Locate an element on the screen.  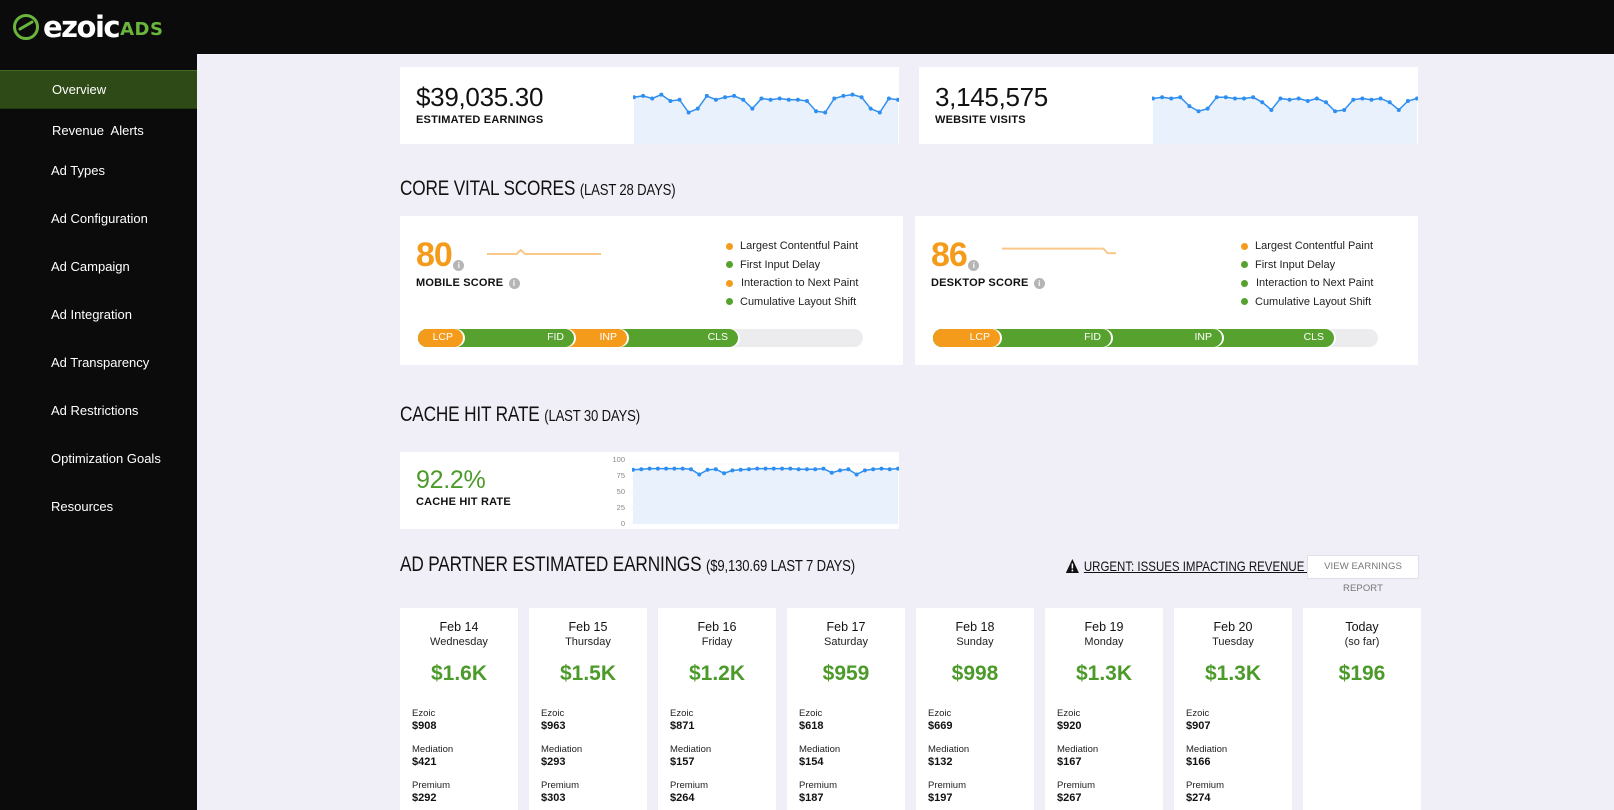
sidebar-item-ad-configuration: Ad Configuration is located at coordinates (98, 218).